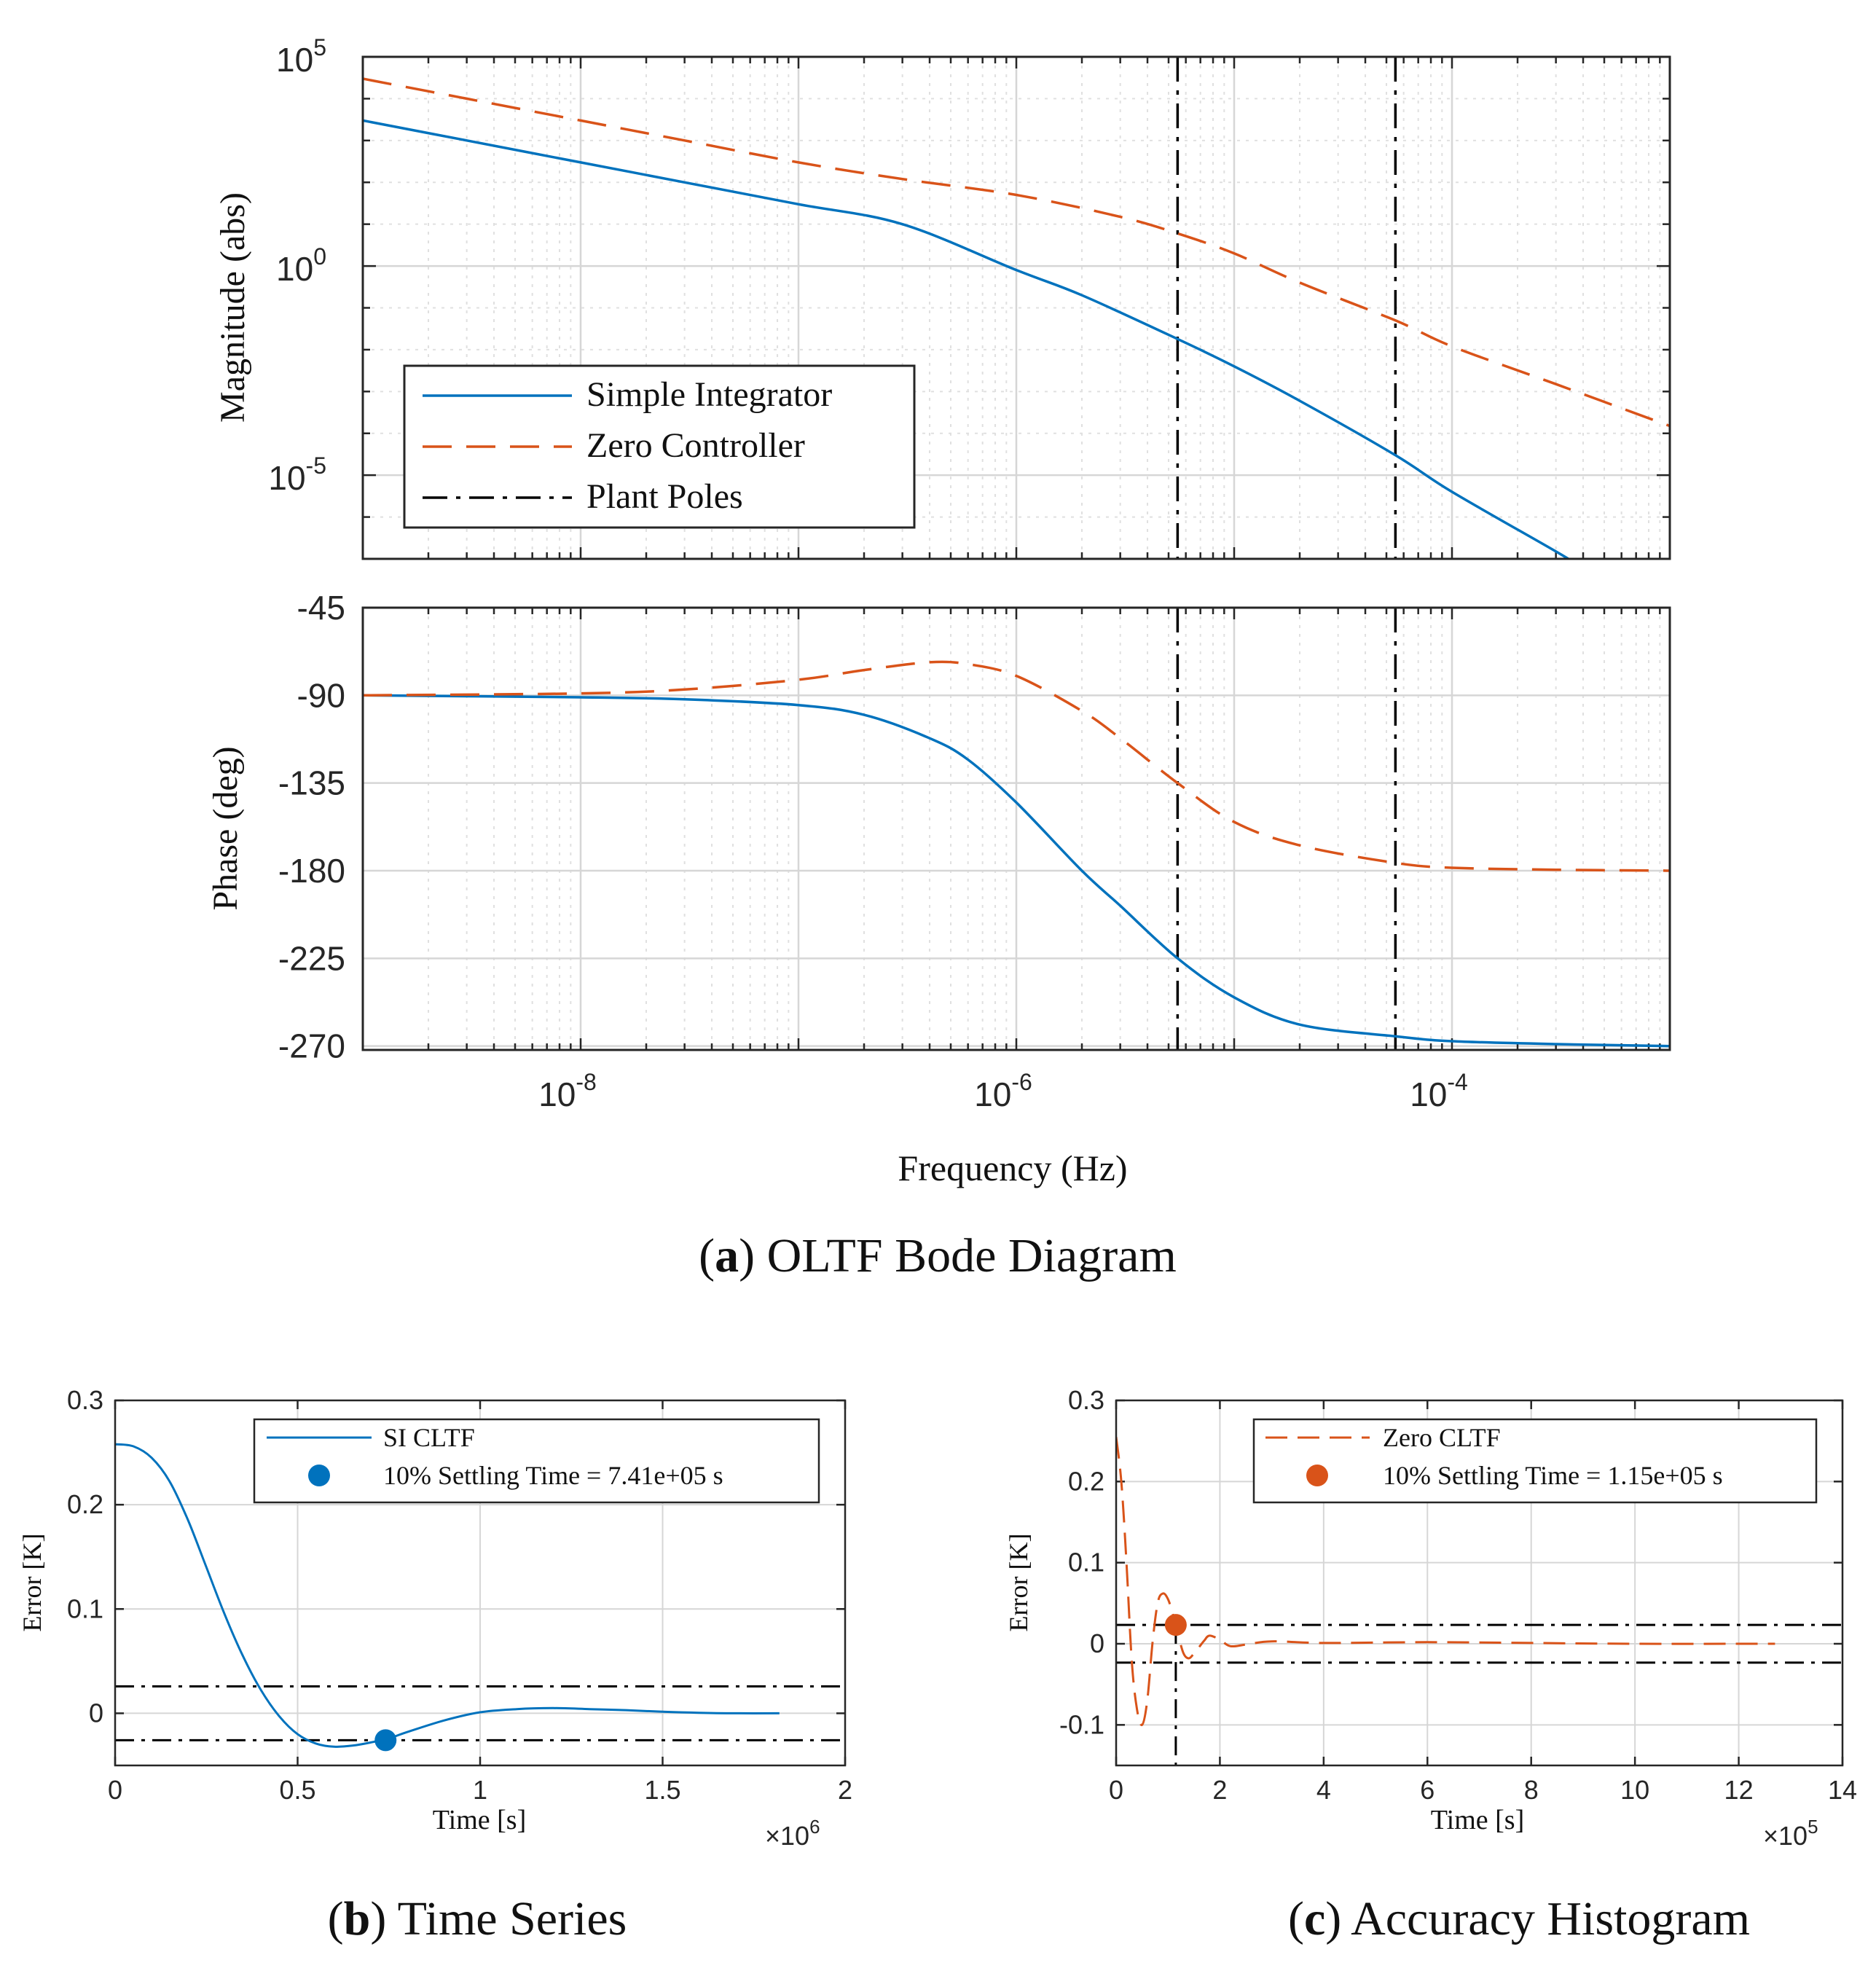 The width and height of the screenshot is (1876, 1968). What do you see at coordinates (1019, 1583) in the screenshot?
I see `accuracy-y-axis-label: Error [K]` at bounding box center [1019, 1583].